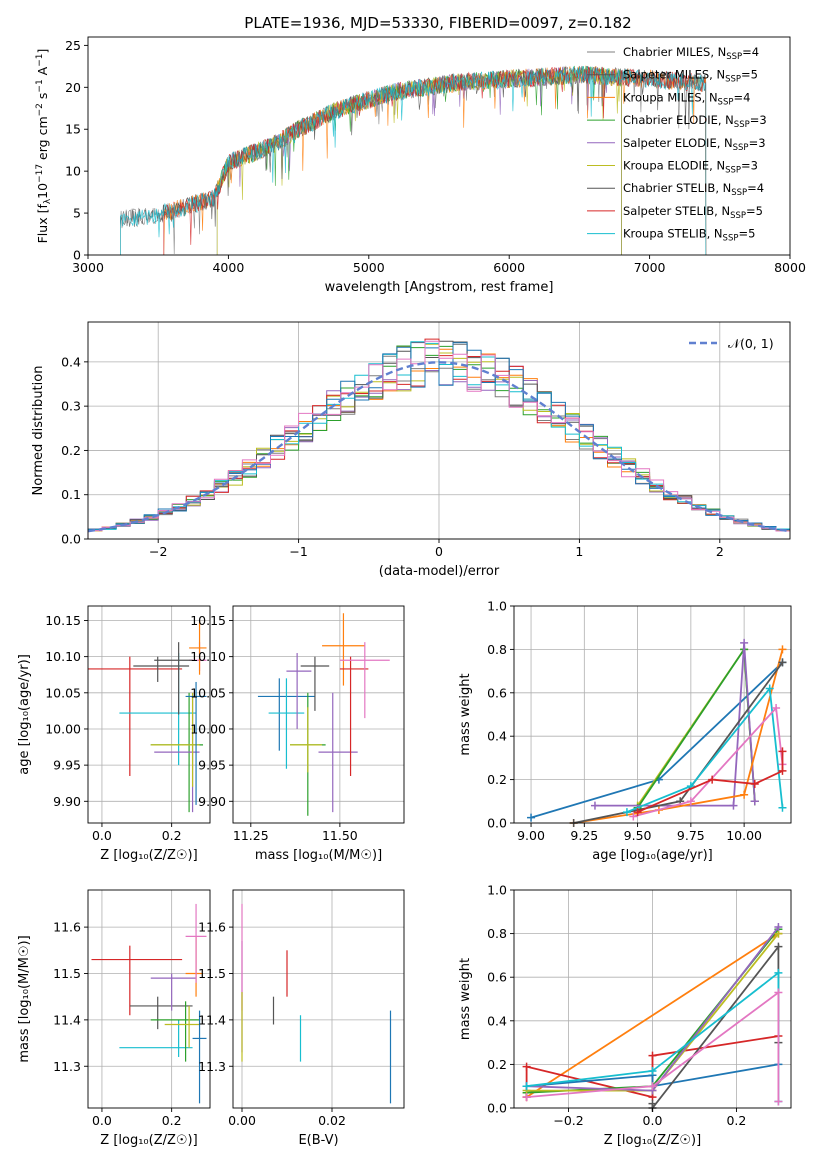 The width and height of the screenshot is (819, 1170). What do you see at coordinates (67, 765) in the screenshot?
I see `y-tick-label: 9.95` at bounding box center [67, 765].